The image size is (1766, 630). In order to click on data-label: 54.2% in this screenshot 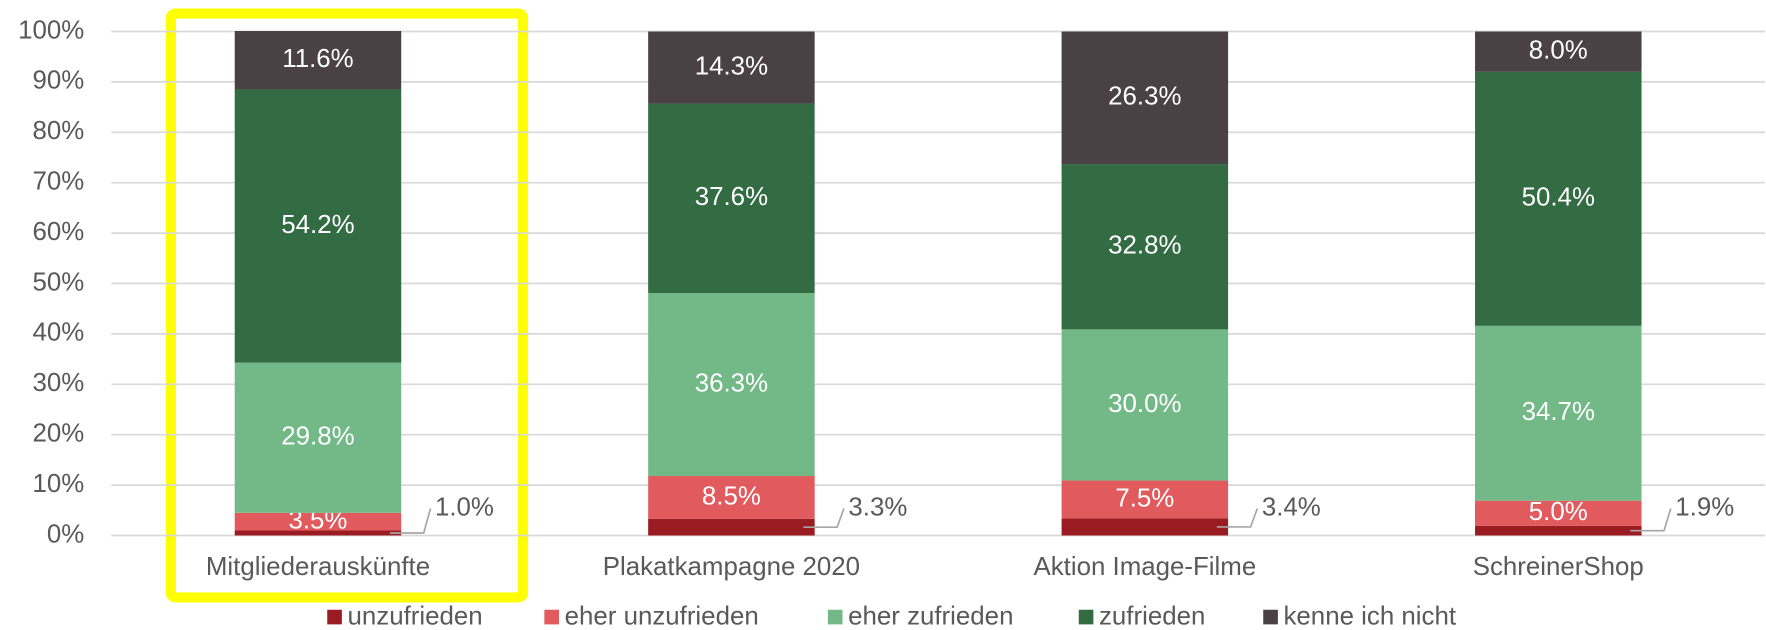, I will do `click(317, 225)`.